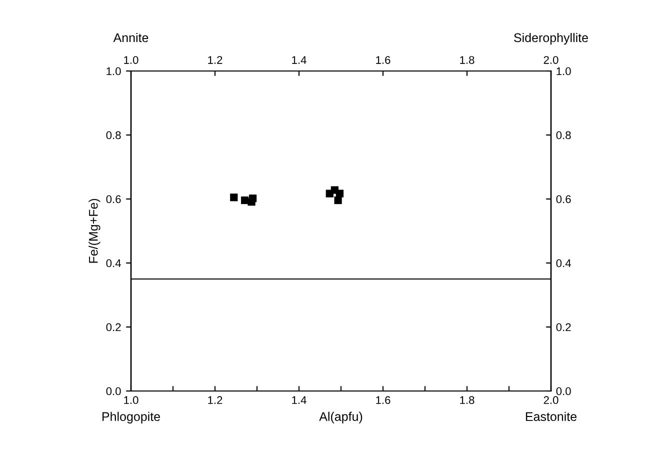 Image resolution: width=658 pixels, height=457 pixels. Describe the element at coordinates (551, 417) in the screenshot. I see `text: Eastonite` at that location.